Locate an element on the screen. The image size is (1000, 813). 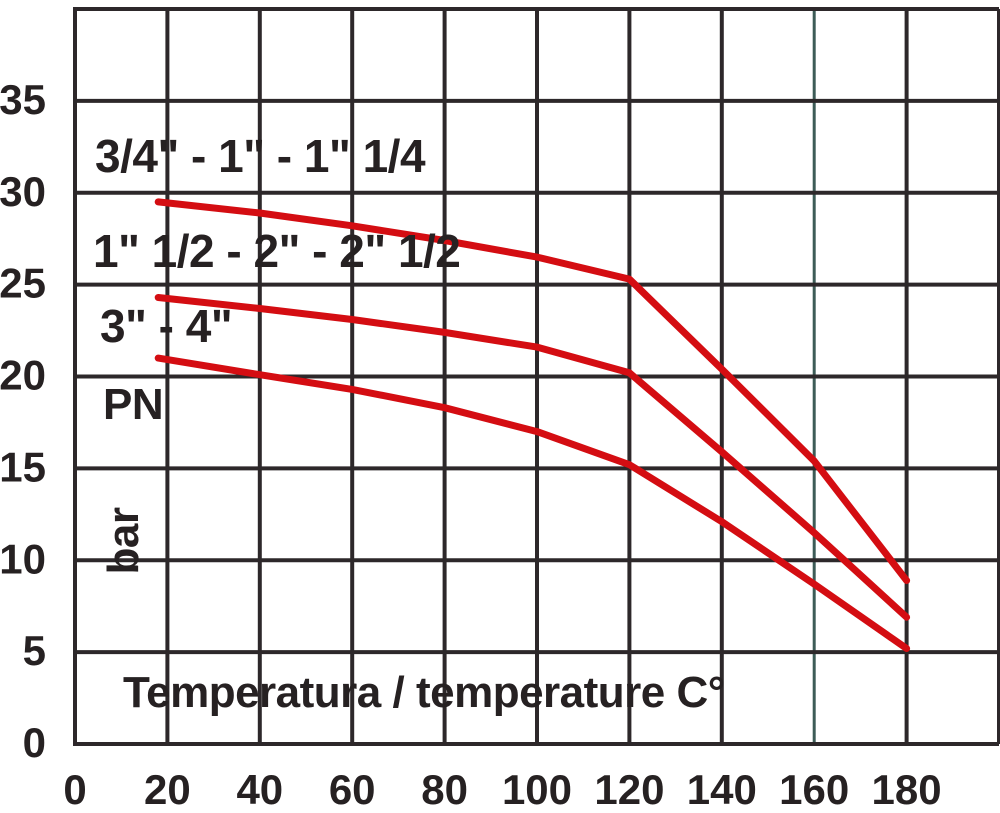
x-tick-label: 160 is located at coordinates (814, 789).